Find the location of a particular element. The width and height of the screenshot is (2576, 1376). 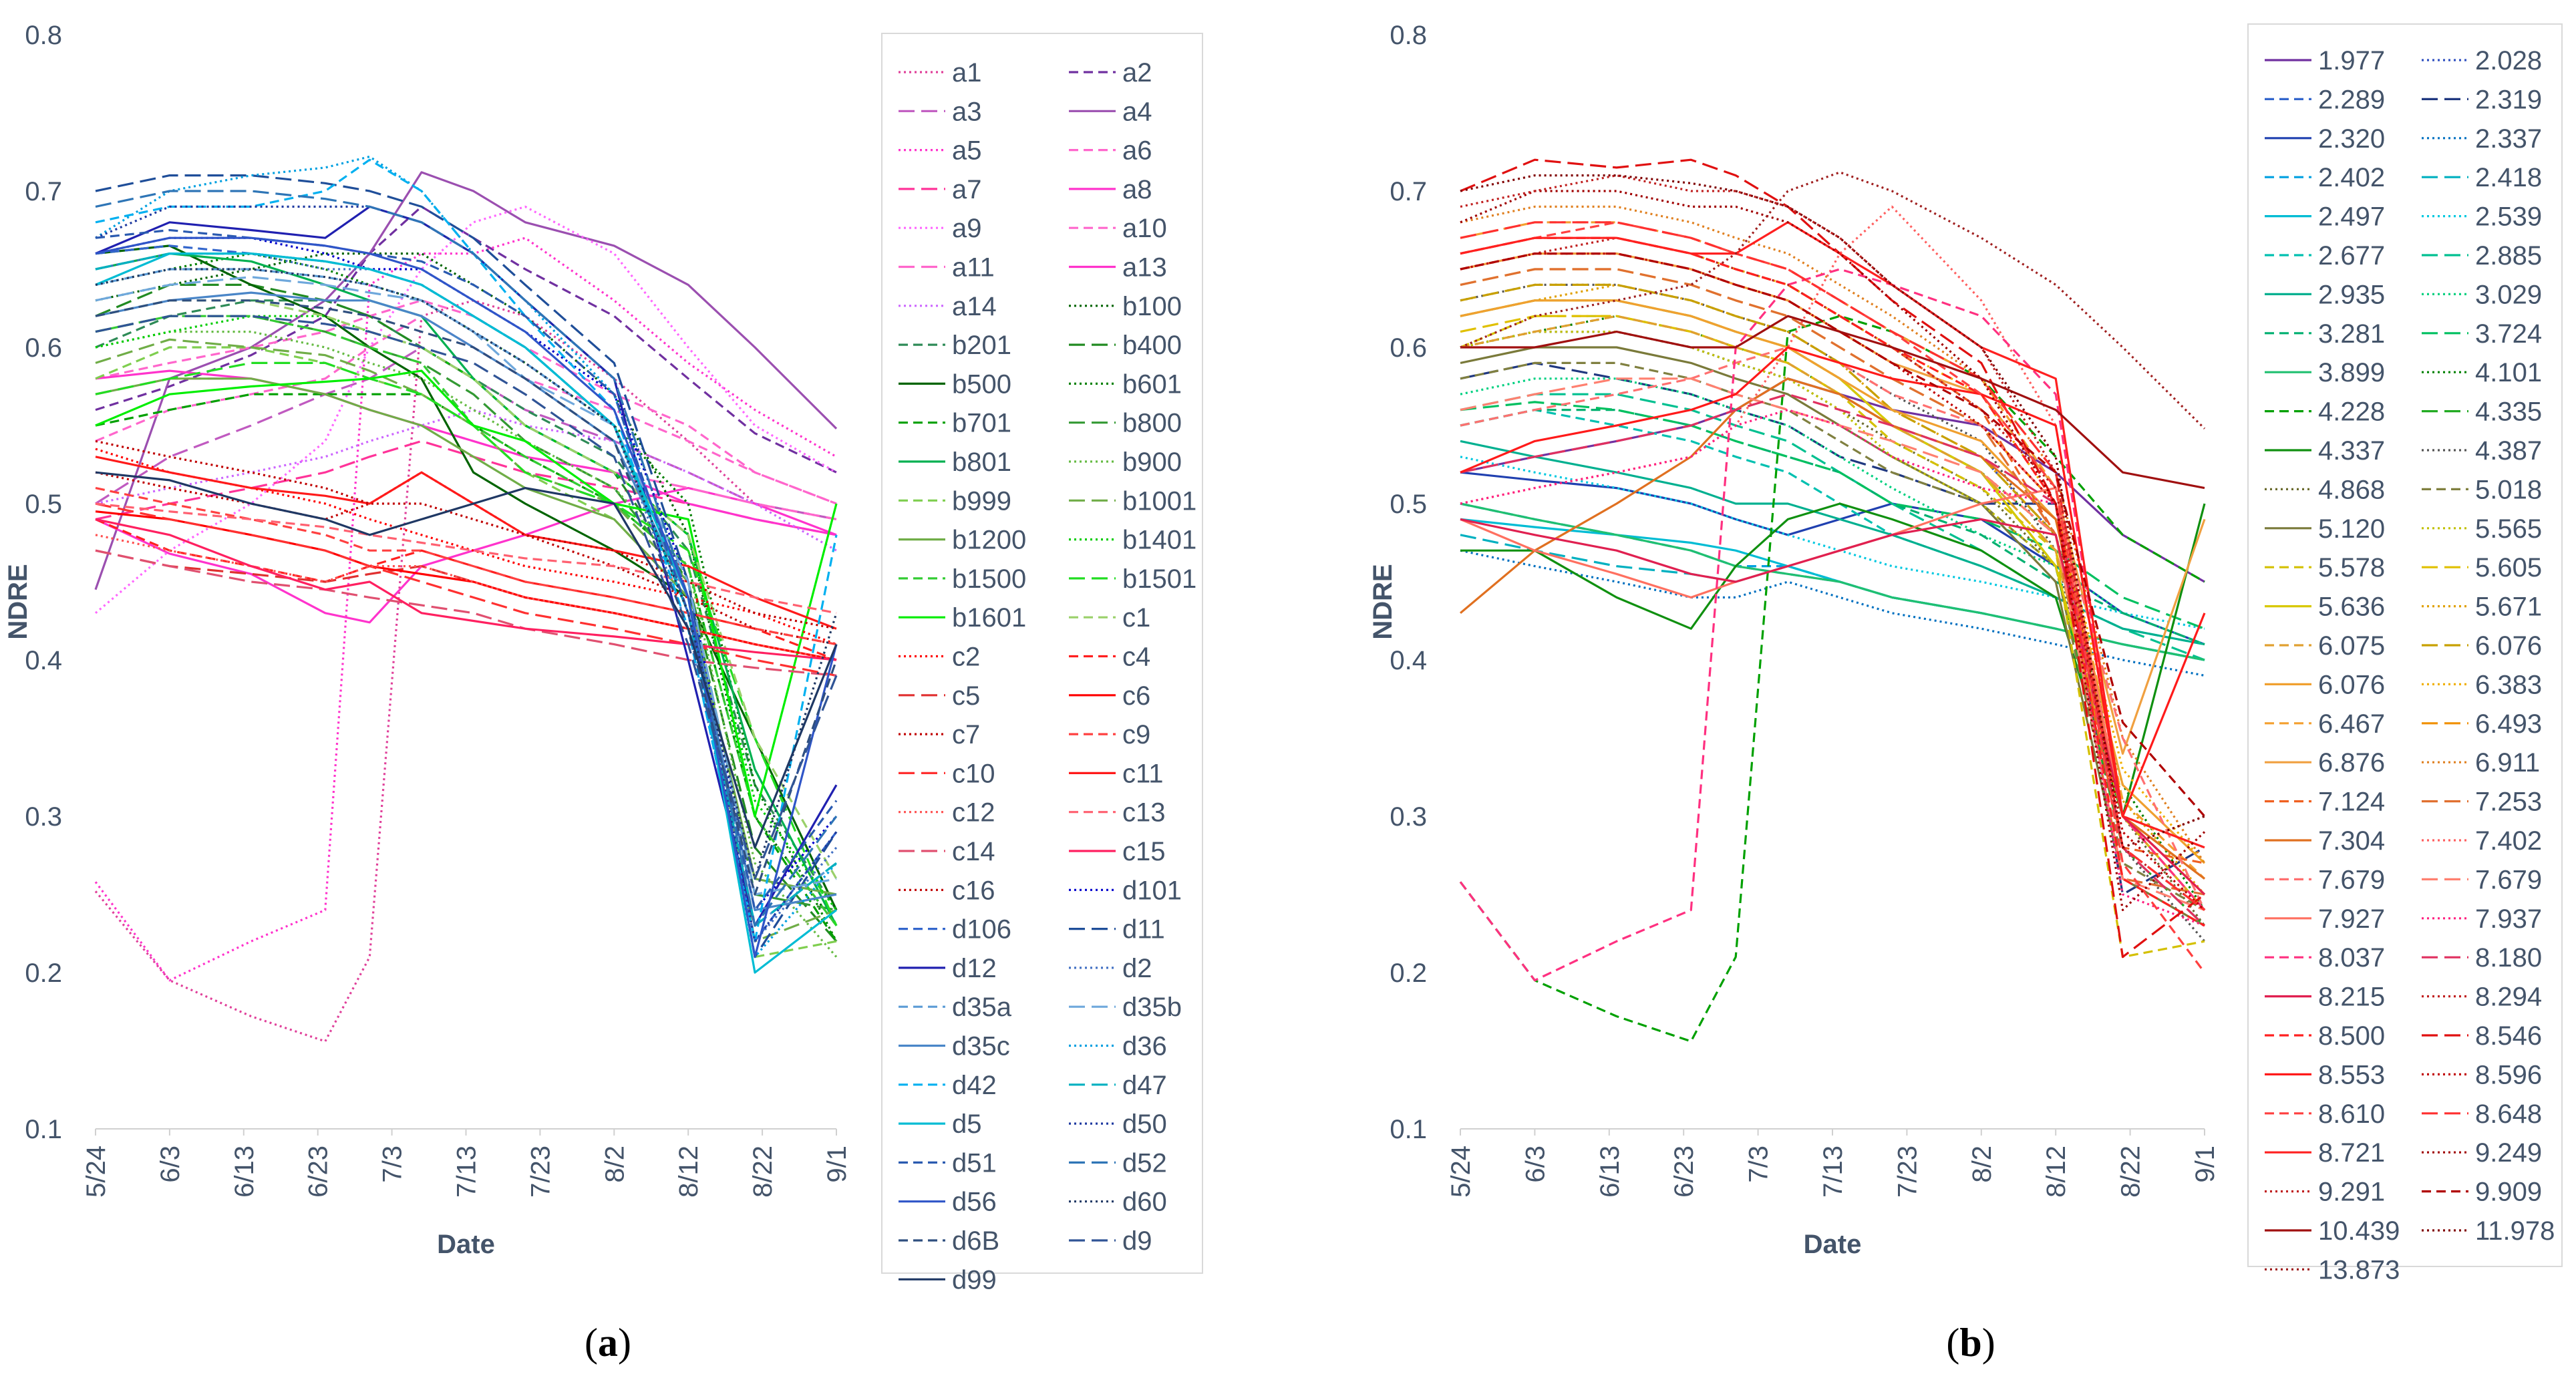

x-tick-label: 6/3 is located at coordinates (170, 1164).